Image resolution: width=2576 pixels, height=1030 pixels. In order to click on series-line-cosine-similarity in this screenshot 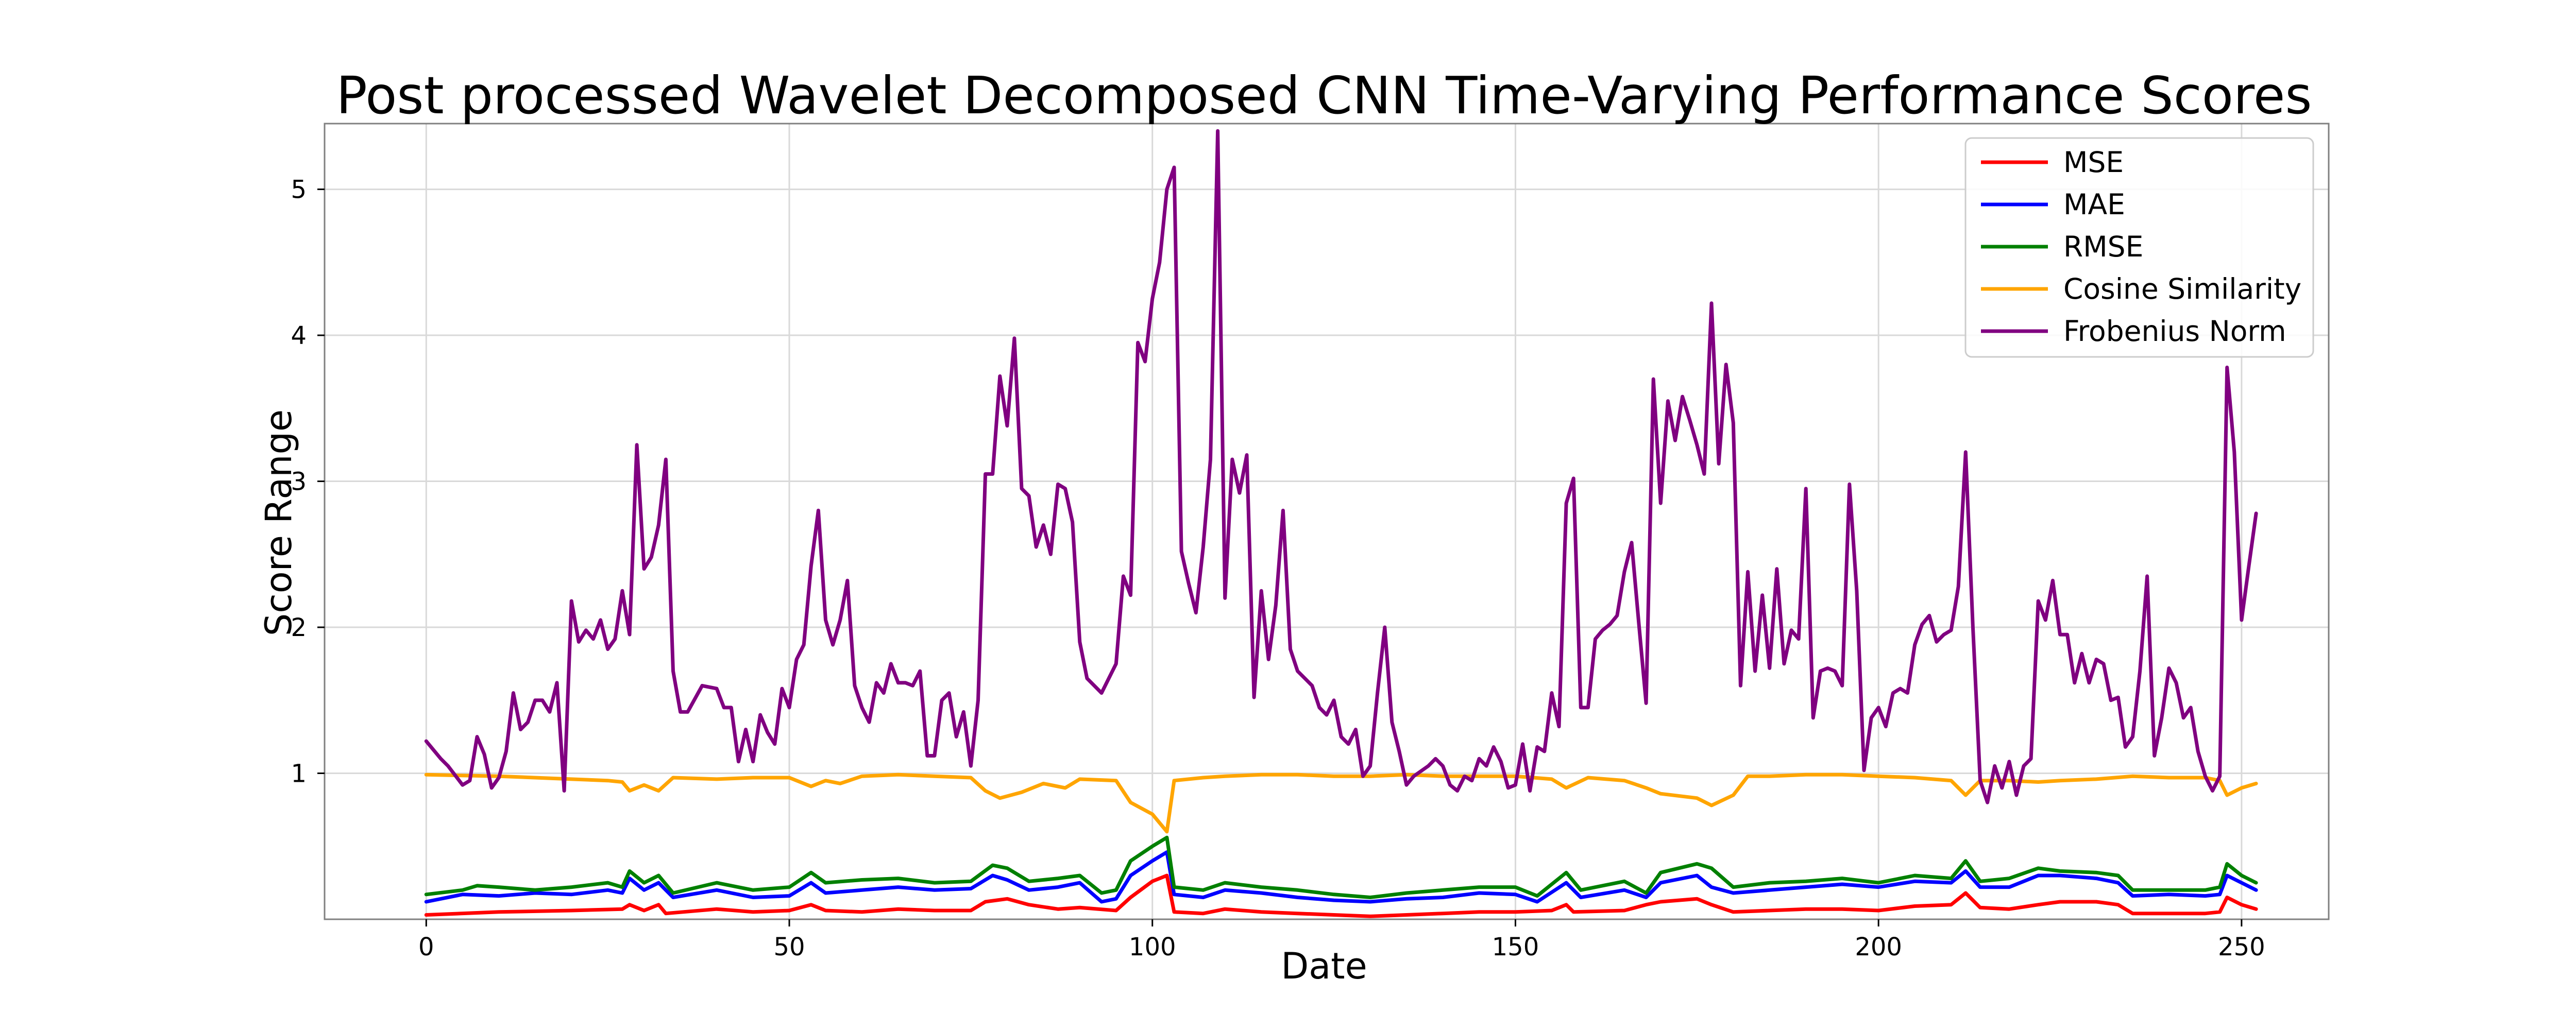, I will do `click(1341, 803)`.